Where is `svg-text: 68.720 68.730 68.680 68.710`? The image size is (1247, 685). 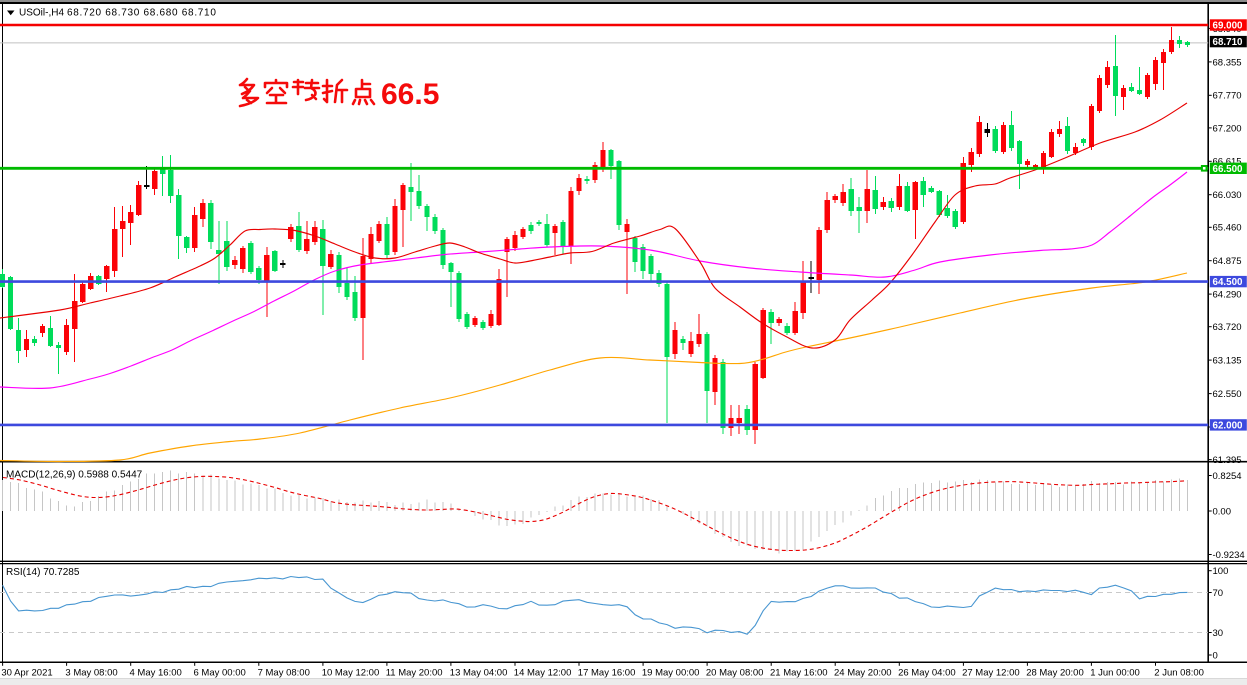 svg-text: 68.720 68.730 68.680 68.710 is located at coordinates (142, 13).